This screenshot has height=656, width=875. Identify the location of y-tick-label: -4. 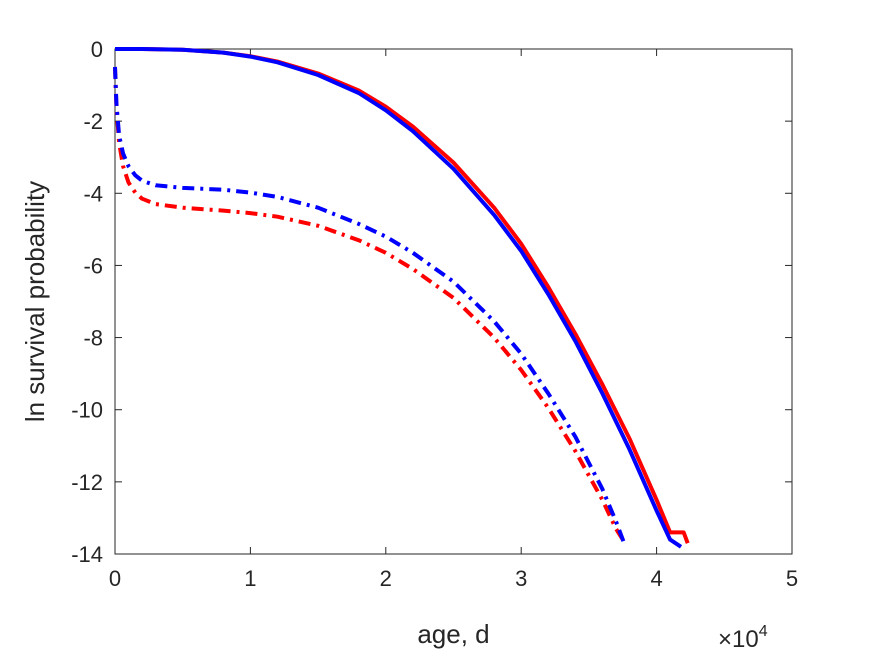
(93, 193).